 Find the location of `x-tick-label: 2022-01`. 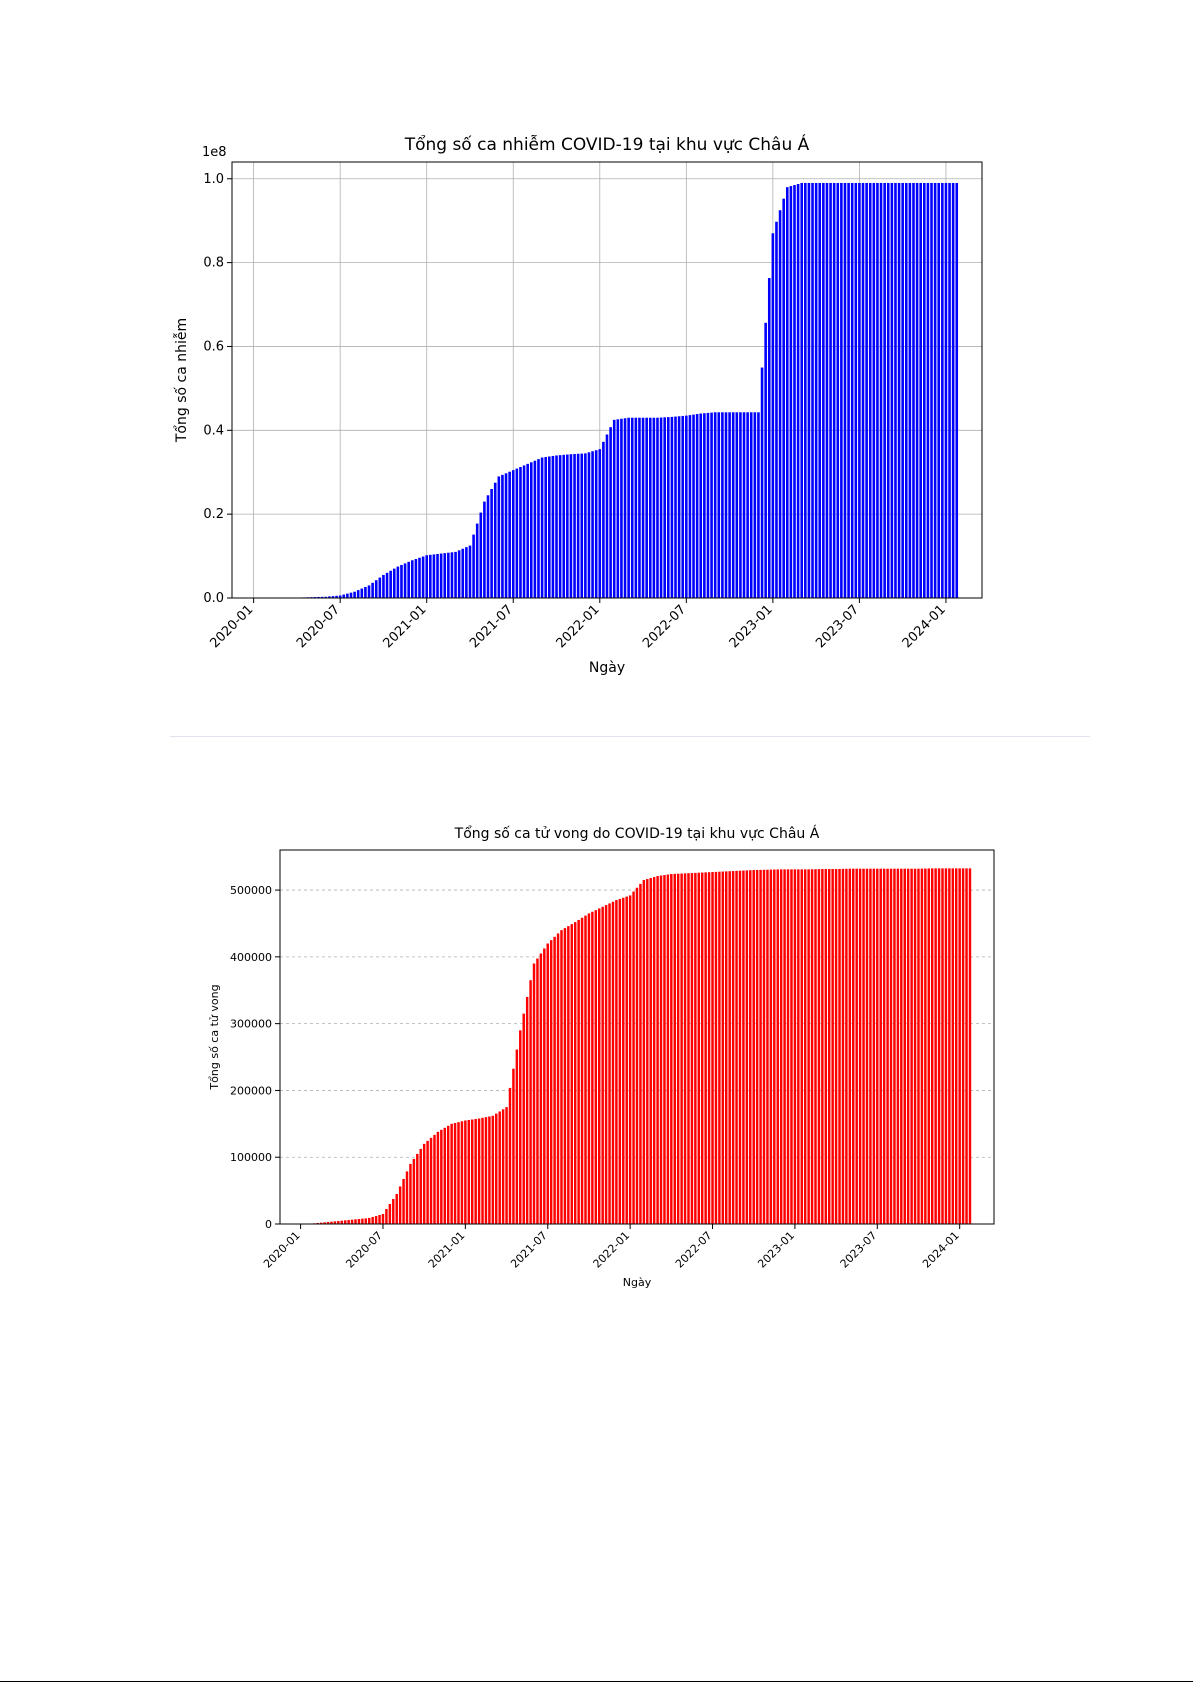

x-tick-label: 2022-01 is located at coordinates (612, 1250).